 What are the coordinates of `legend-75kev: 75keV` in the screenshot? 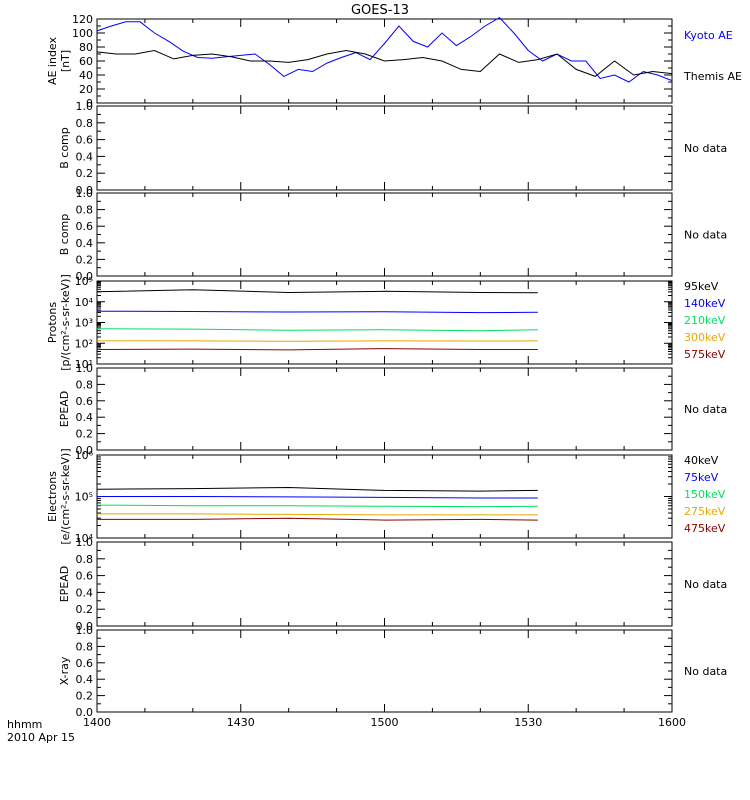 It's located at (701, 477).